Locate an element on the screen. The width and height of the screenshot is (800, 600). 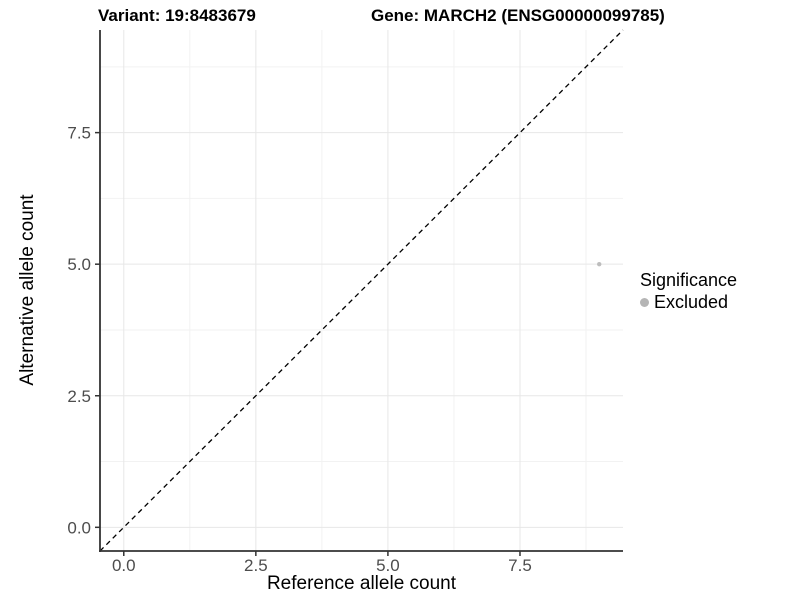
legend-item-excluded: Excluded is located at coordinates (688, 302).